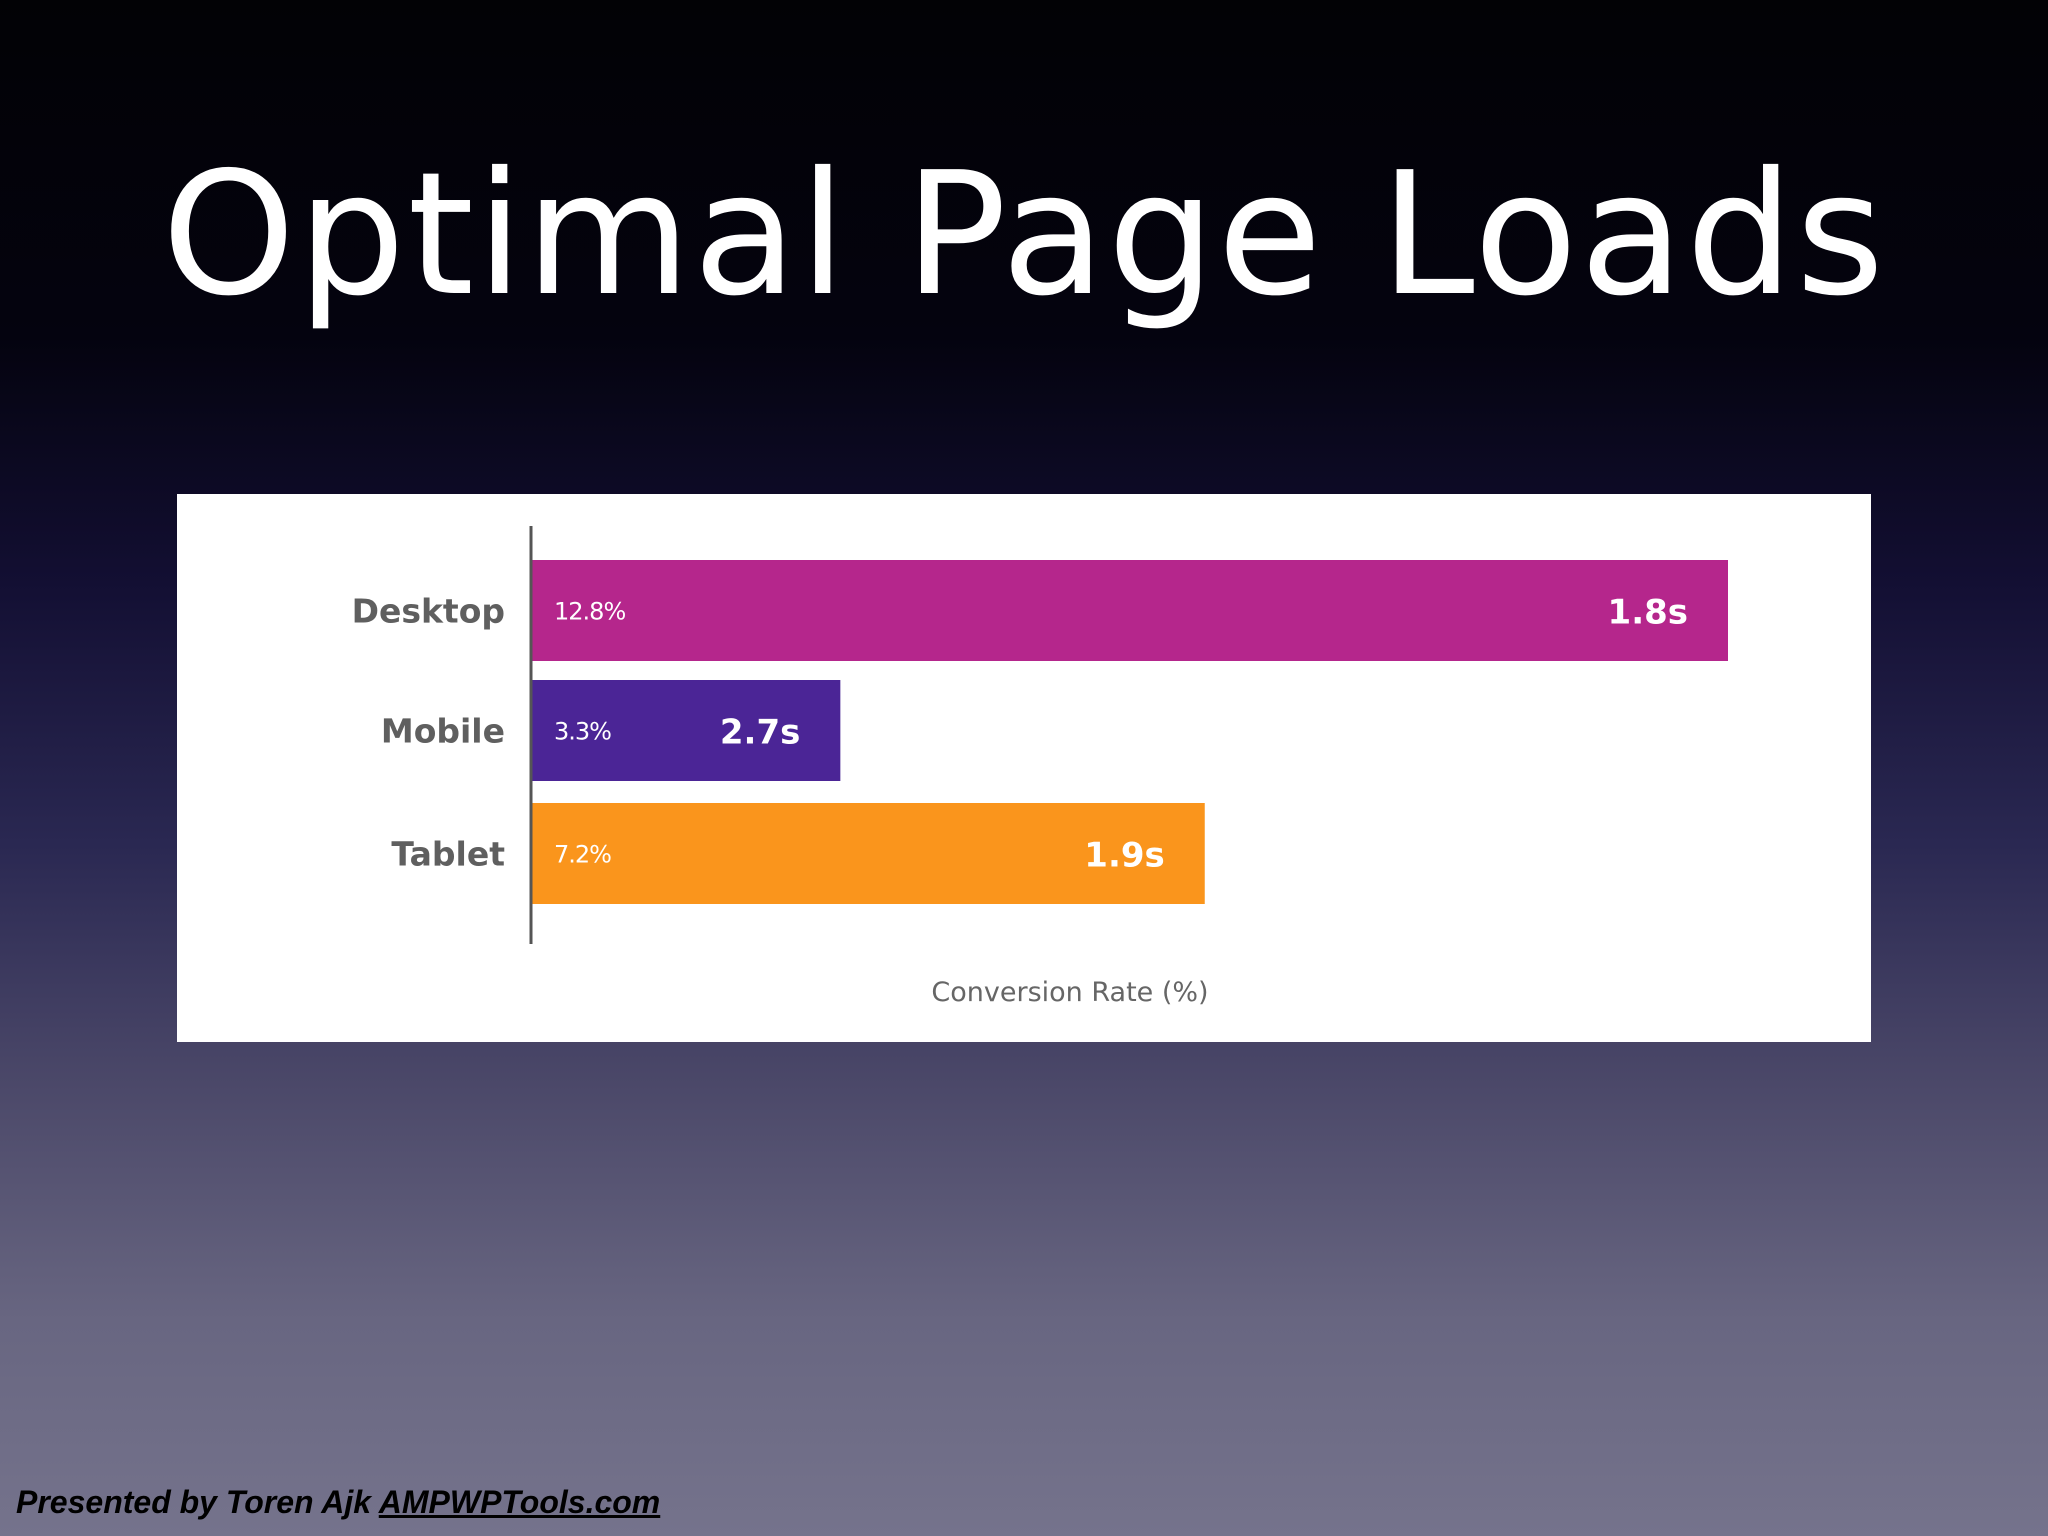 The height and width of the screenshot is (1536, 2048). I want to click on value-label-desktop: 12.8%, so click(589, 612).